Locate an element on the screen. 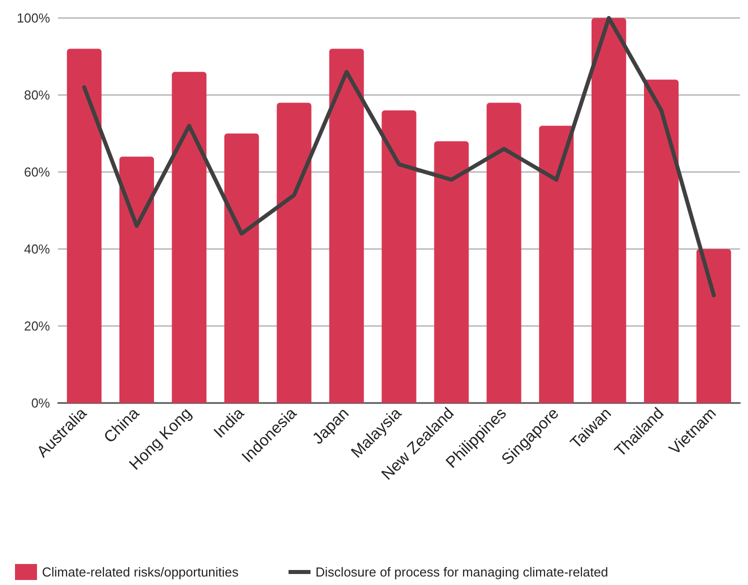 Image resolution: width=748 pixels, height=585 pixels. y-tick-label: 100% is located at coordinates (33, 18).